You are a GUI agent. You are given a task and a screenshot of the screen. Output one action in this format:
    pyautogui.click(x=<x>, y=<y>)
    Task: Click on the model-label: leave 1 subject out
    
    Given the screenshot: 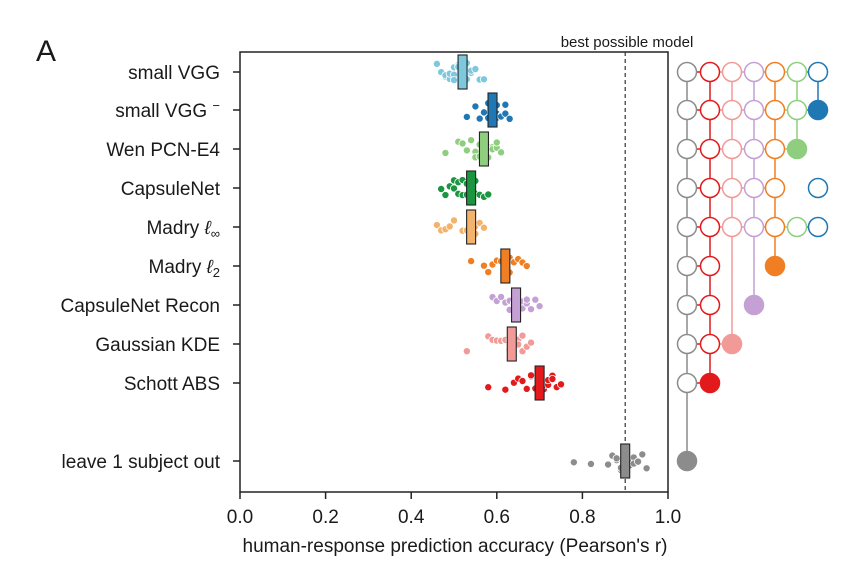 What is the action you would take?
    pyautogui.click(x=141, y=462)
    